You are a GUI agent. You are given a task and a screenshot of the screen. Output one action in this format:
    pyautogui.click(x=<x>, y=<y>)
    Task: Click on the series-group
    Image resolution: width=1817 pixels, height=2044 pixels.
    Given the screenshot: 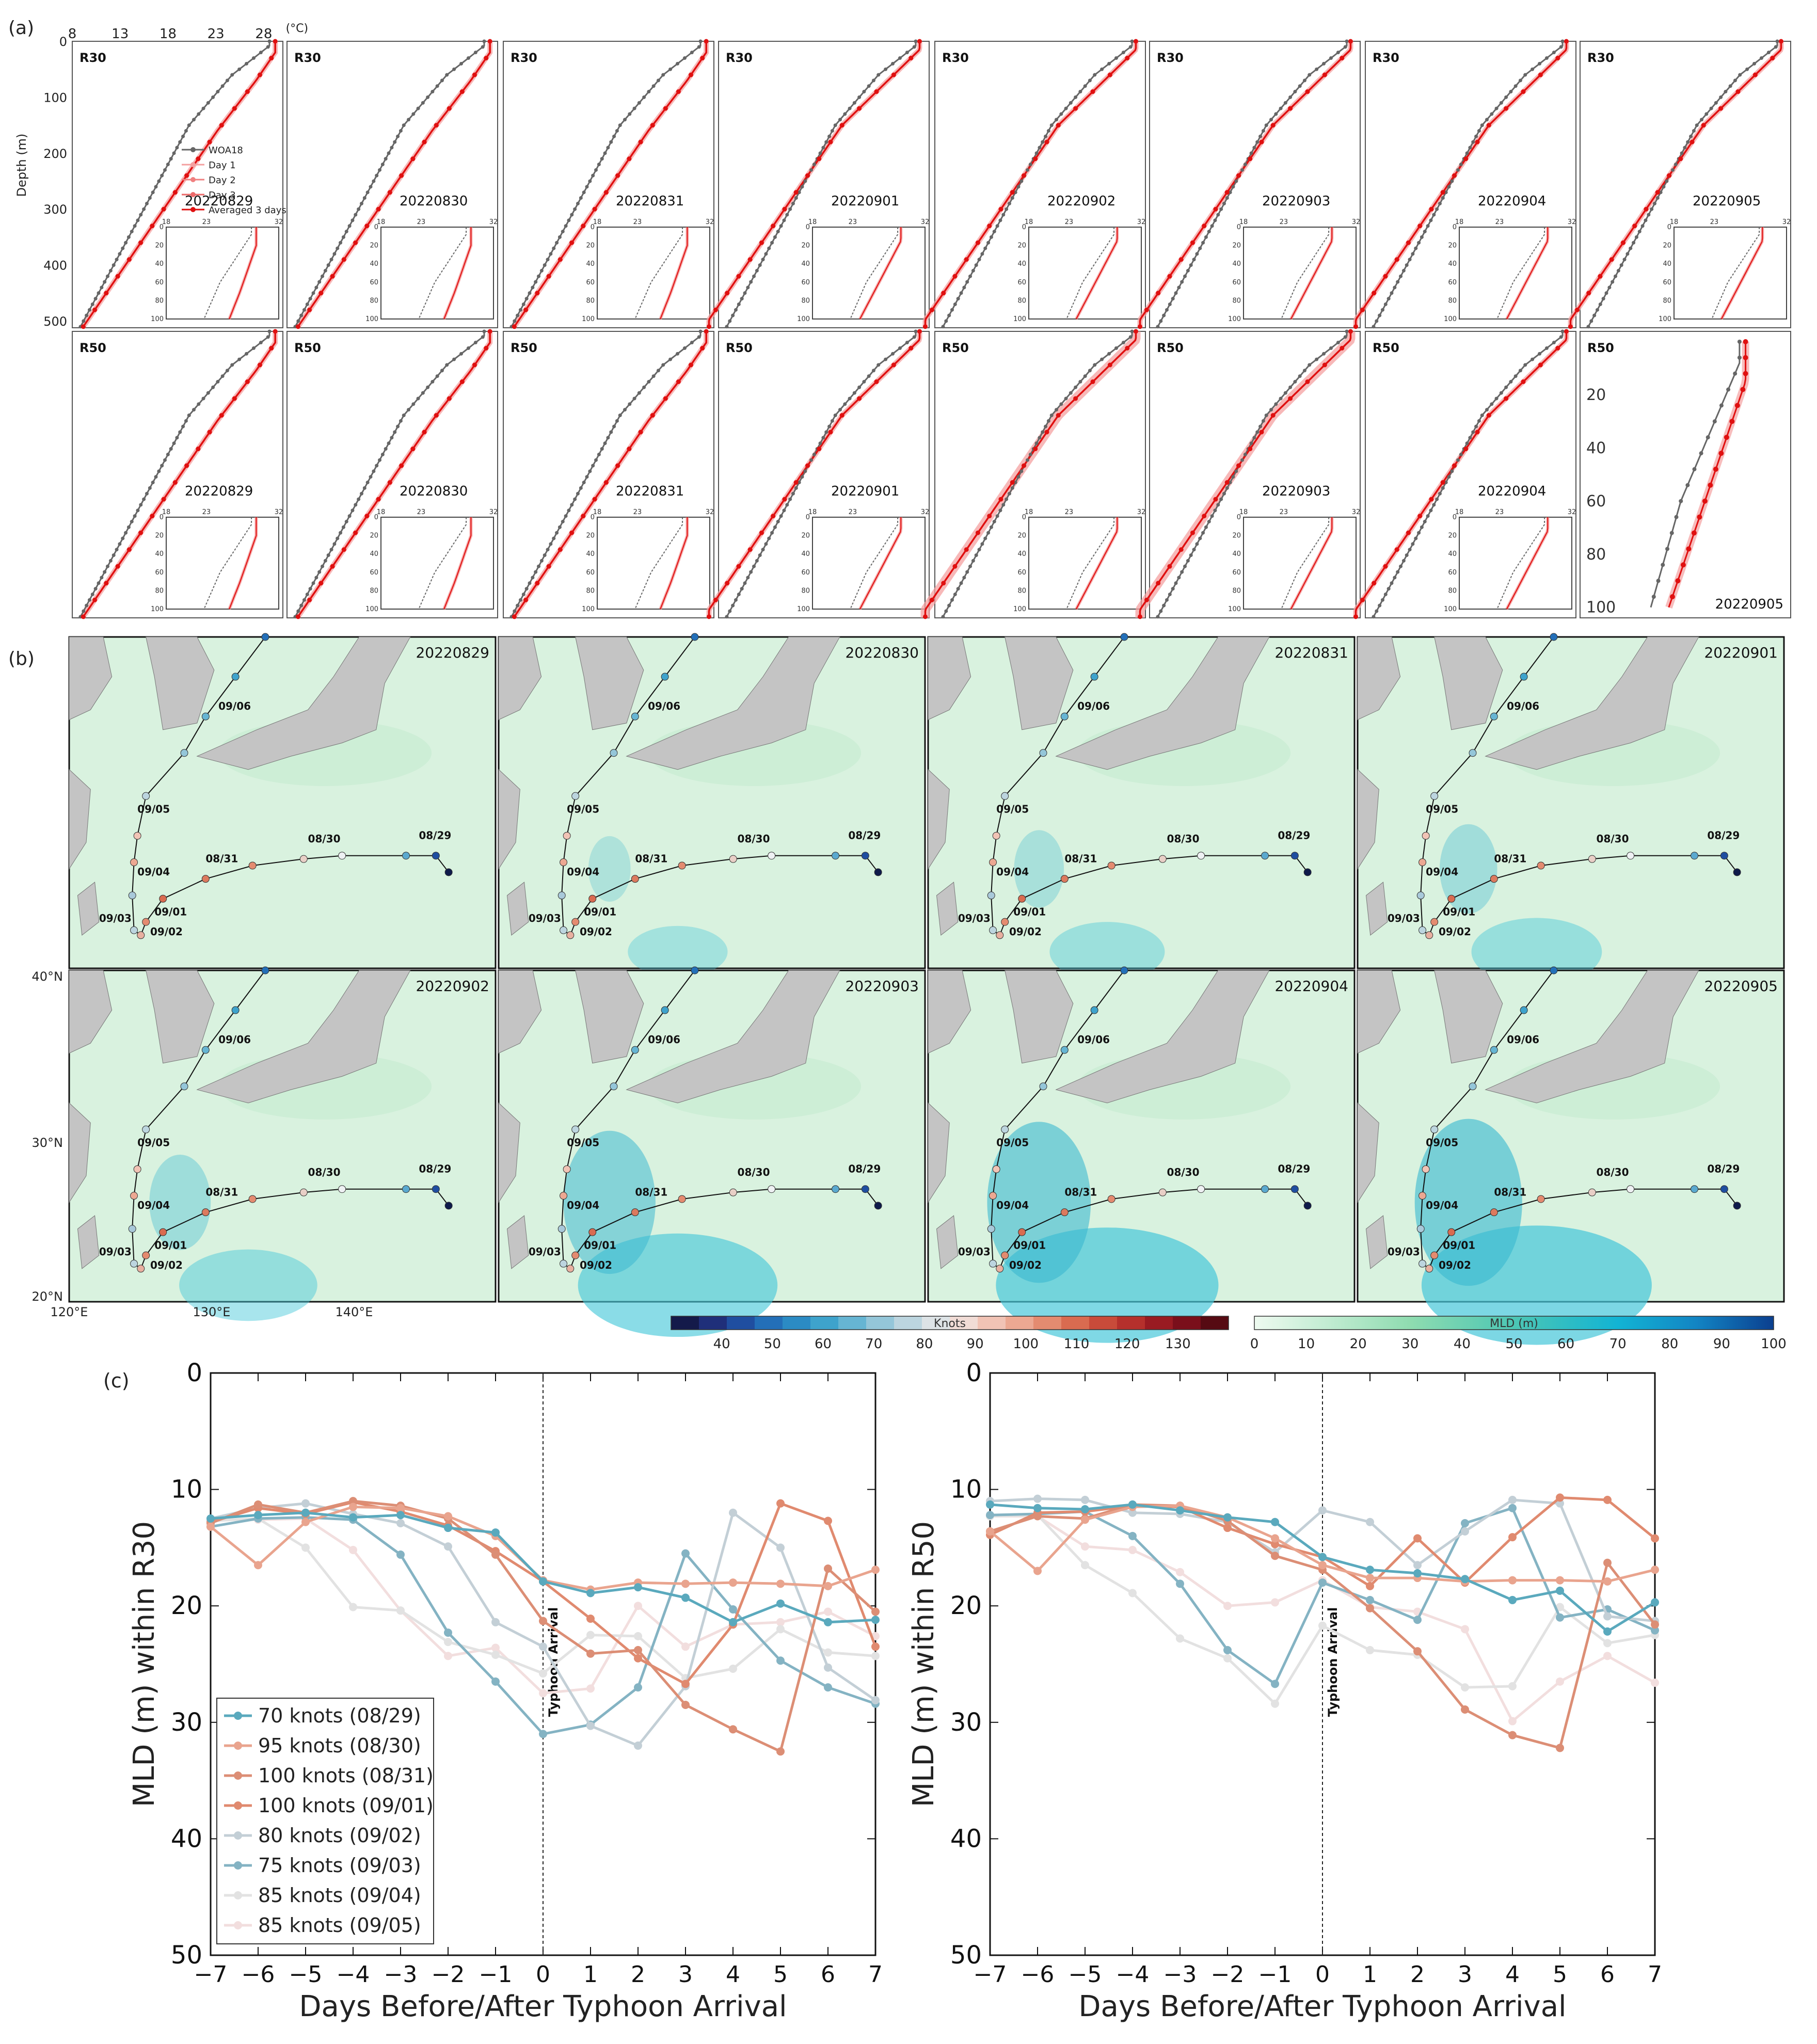 What is the action you would take?
    pyautogui.click(x=1322, y=1568)
    